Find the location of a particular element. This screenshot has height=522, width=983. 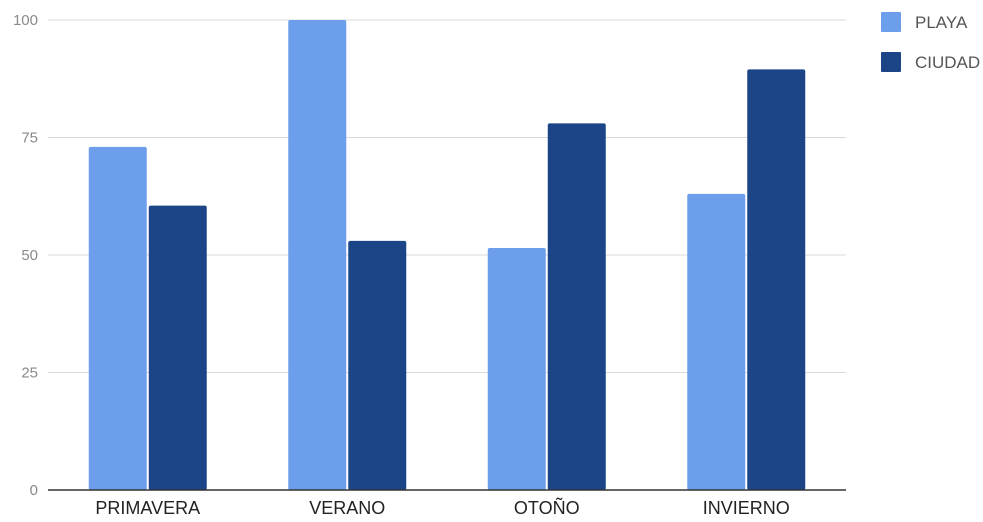

x-tick-label: OTOÑO is located at coordinates (547, 507).